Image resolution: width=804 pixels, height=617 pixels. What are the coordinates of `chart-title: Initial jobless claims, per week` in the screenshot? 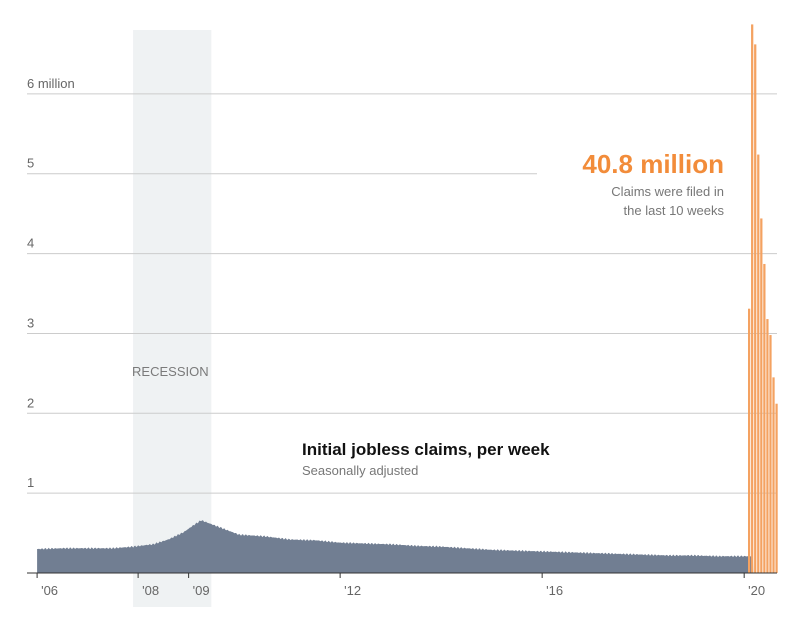 It's located at (426, 449).